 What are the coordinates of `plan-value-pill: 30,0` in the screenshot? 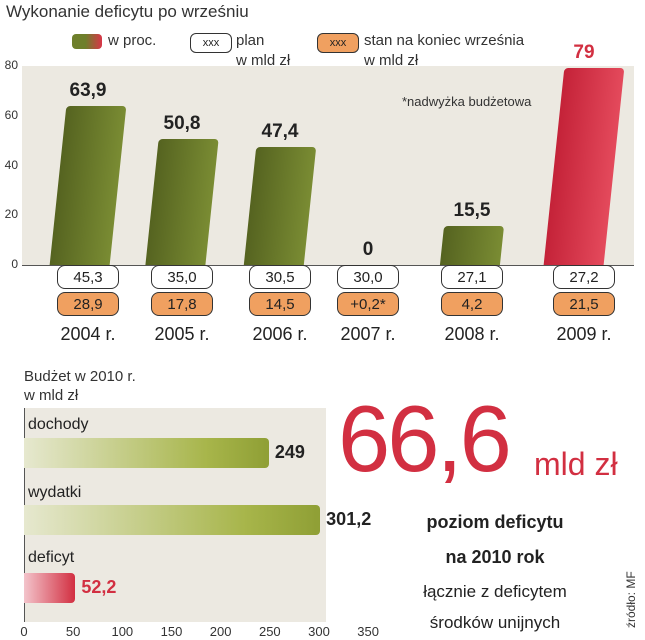 It's located at (368, 277).